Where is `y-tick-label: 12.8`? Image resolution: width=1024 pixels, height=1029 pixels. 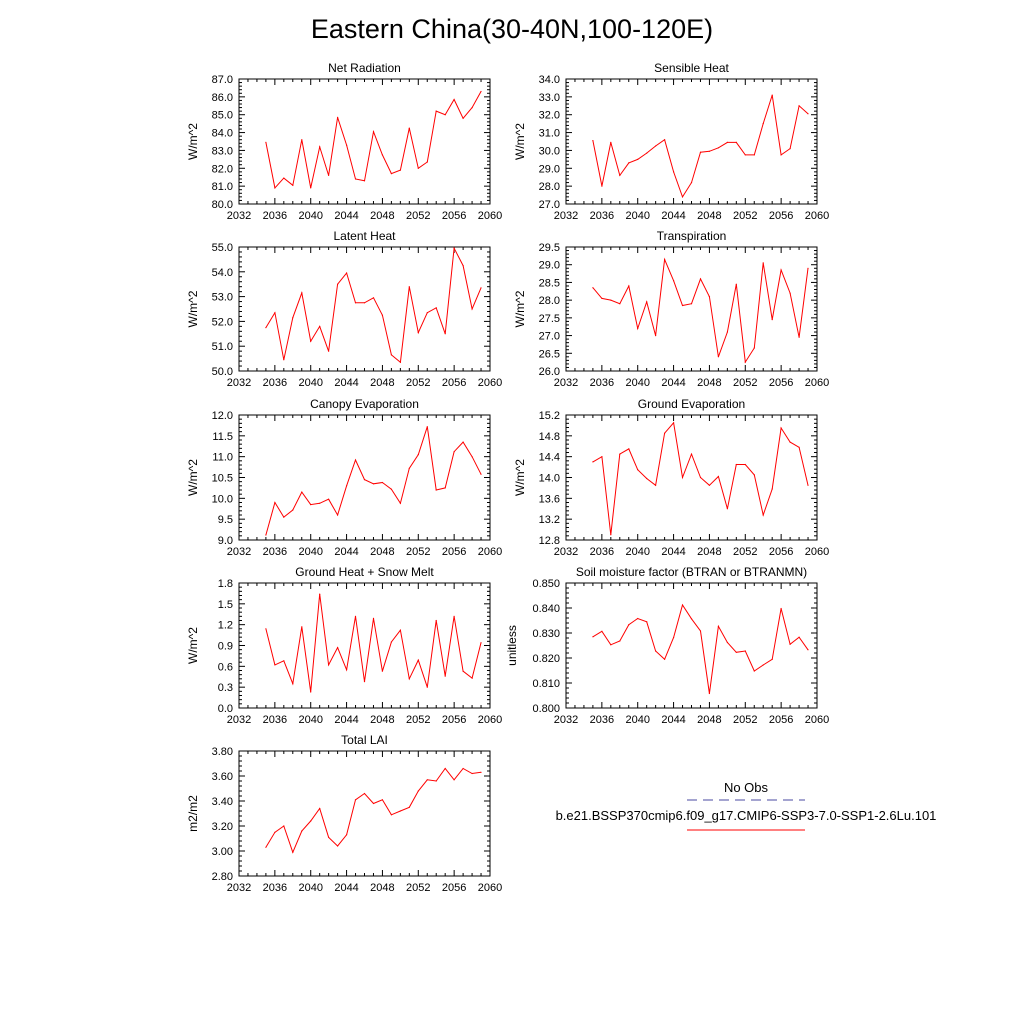 y-tick-label: 12.8 is located at coordinates (549, 541).